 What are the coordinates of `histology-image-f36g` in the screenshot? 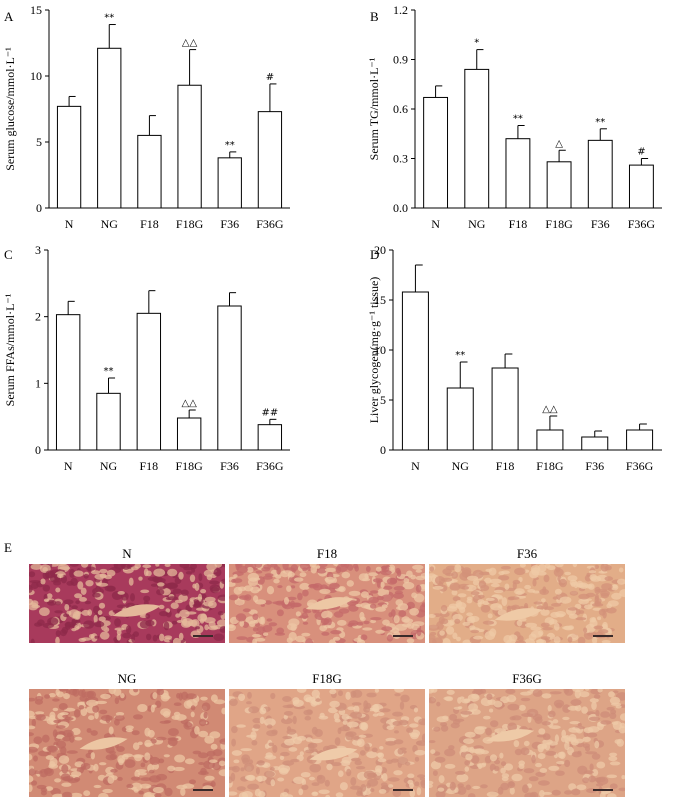 It's located at (527, 743).